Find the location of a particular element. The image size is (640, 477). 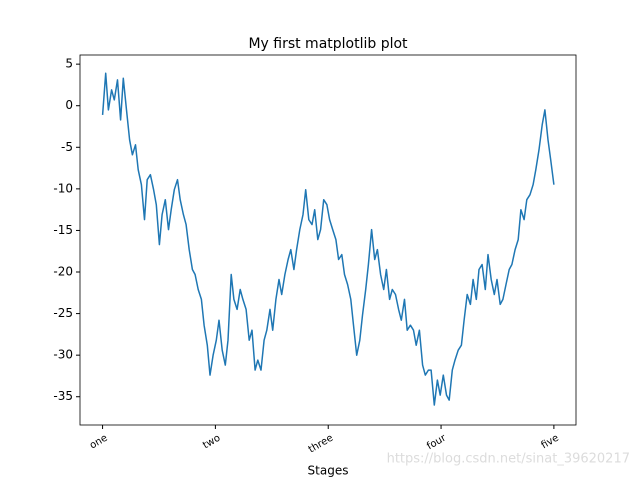

x-axis-label: Stages is located at coordinates (328, 470).